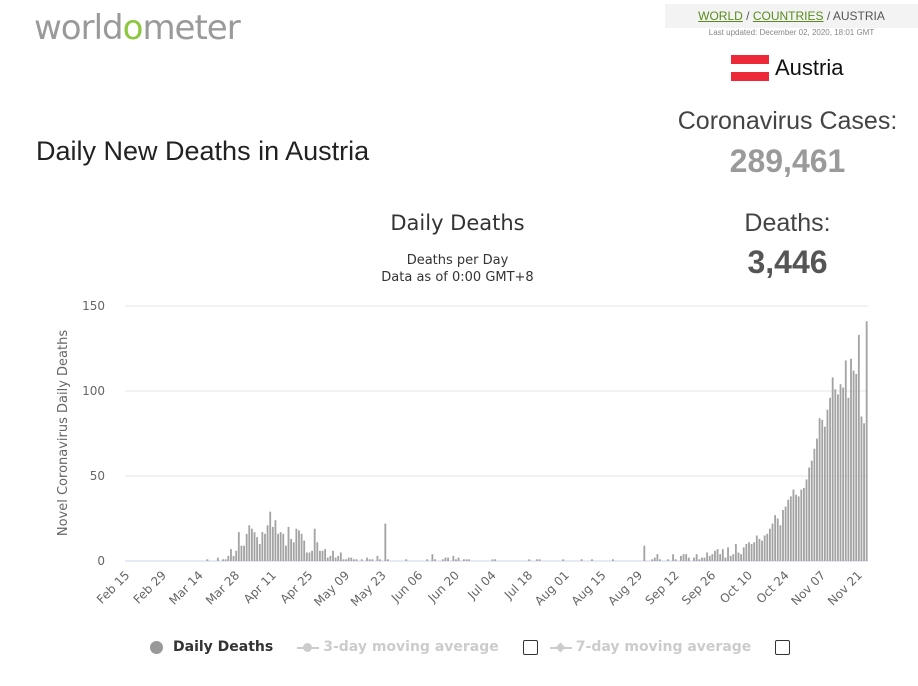 The height and width of the screenshot is (686, 918). Describe the element at coordinates (398, 647) in the screenshot. I see `legend-3day-average: 3-day moving average` at that location.